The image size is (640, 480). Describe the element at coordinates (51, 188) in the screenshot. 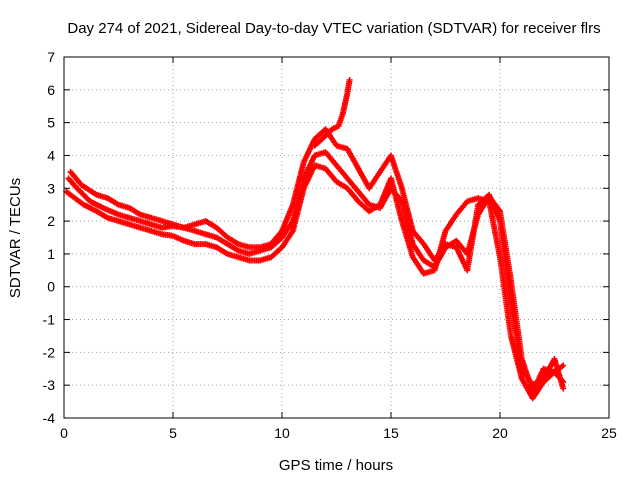

I see `y-tick-label: 3` at that location.